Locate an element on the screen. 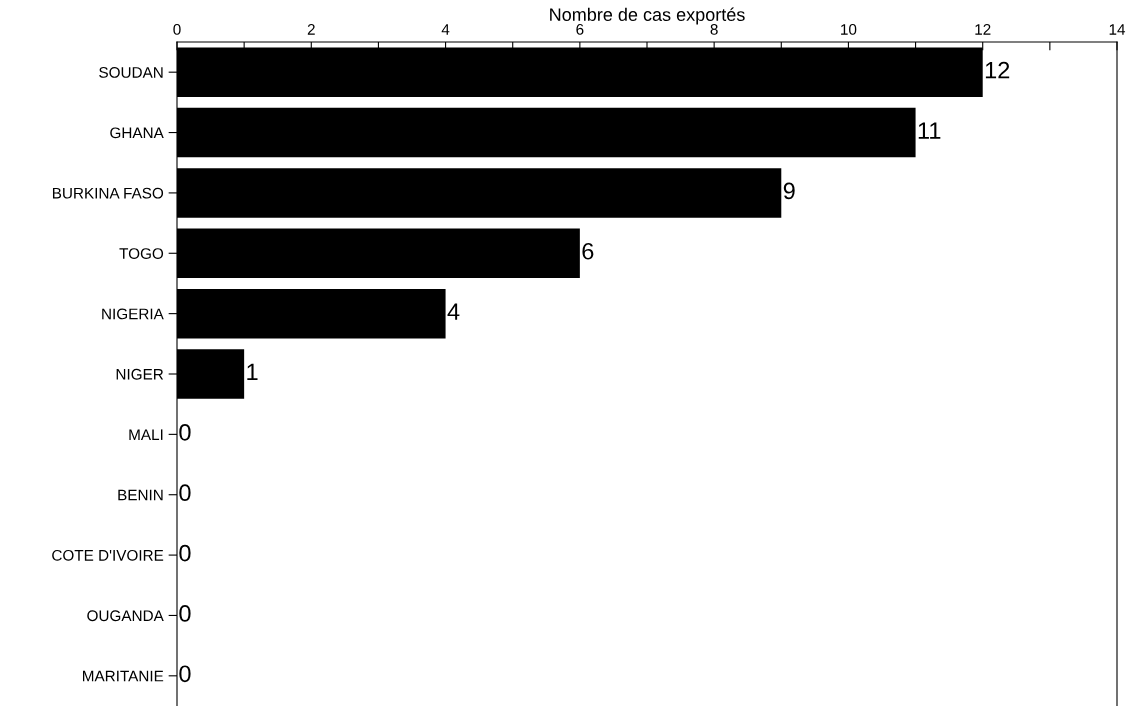  x-axis-title: Nombre de cas exportés is located at coordinates (647, 16).